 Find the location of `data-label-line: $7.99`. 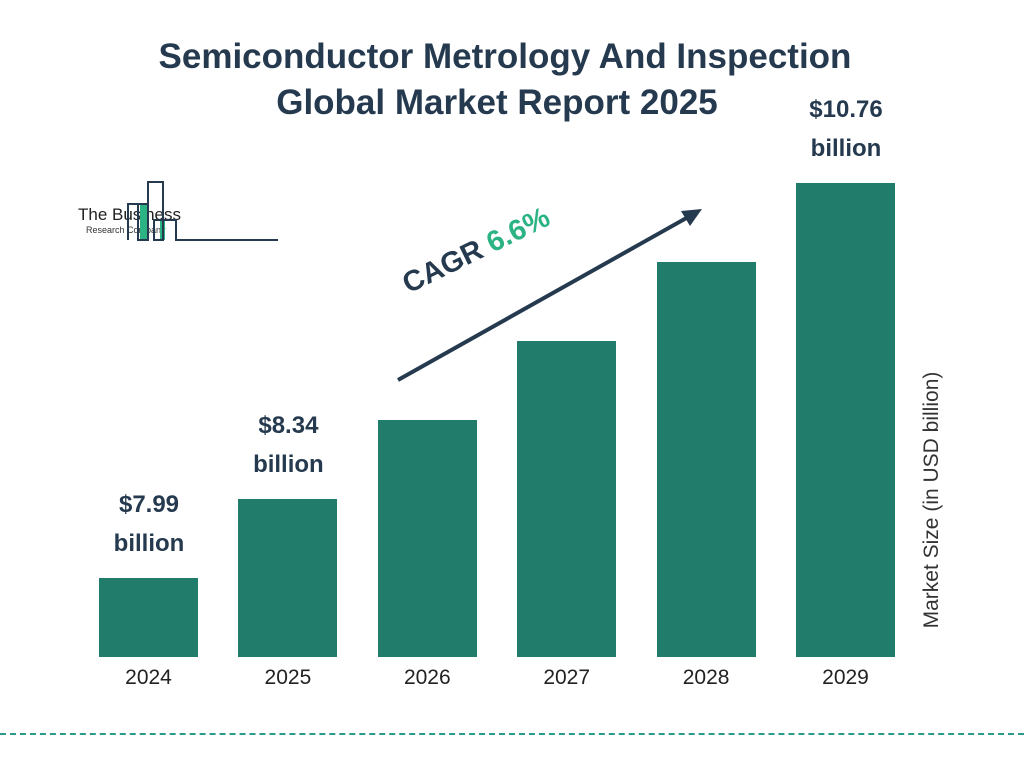

data-label-line: $7.99 is located at coordinates (149, 504).